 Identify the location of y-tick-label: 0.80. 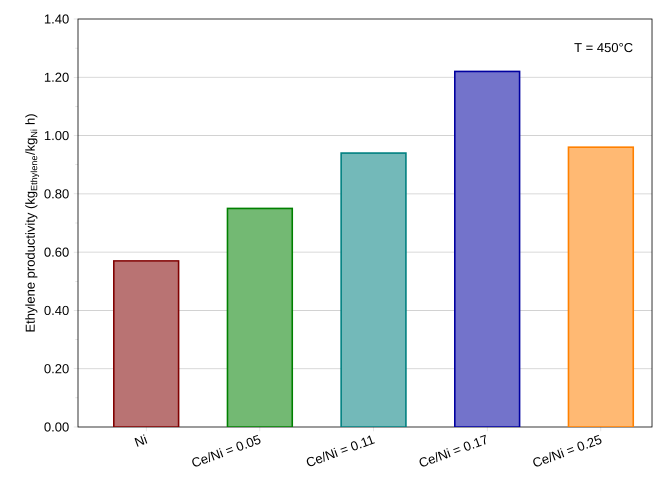
(56, 193).